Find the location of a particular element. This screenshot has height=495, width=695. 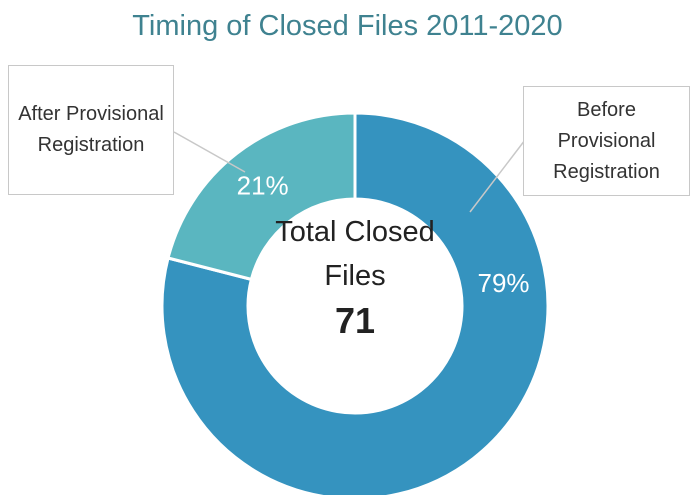

value-label: 79% is located at coordinates (504, 283).